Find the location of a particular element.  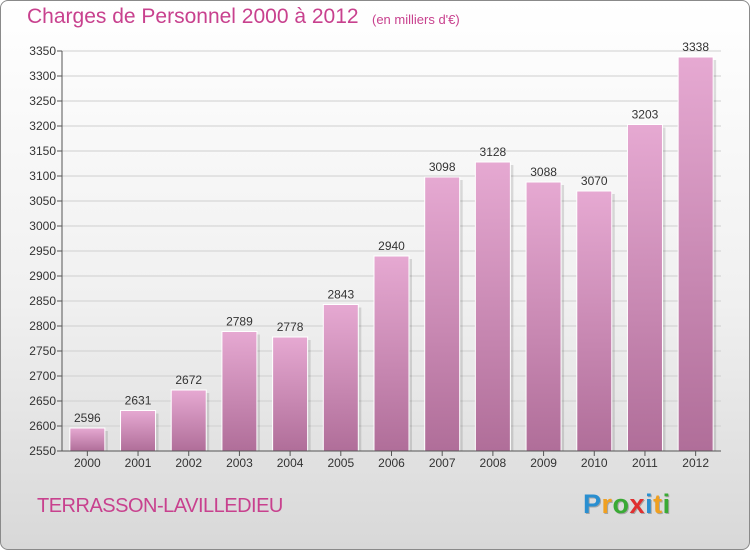

y-tick-label: 3000 is located at coordinates (42, 226).